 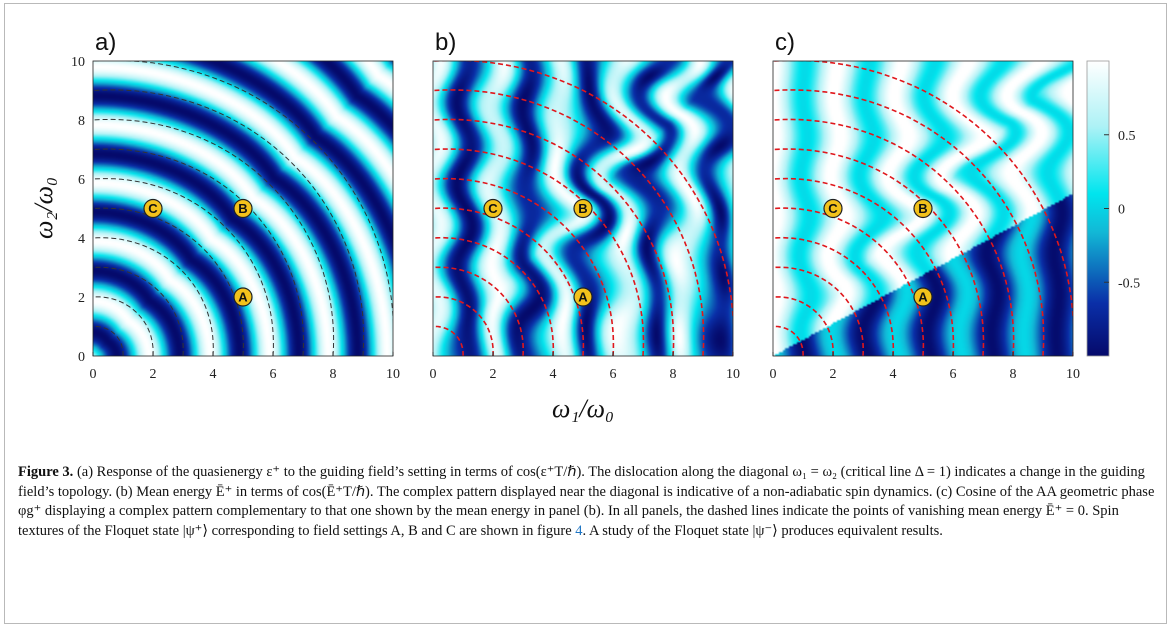 What do you see at coordinates (81, 180) in the screenshot?
I see `y-tick-label: 6` at bounding box center [81, 180].